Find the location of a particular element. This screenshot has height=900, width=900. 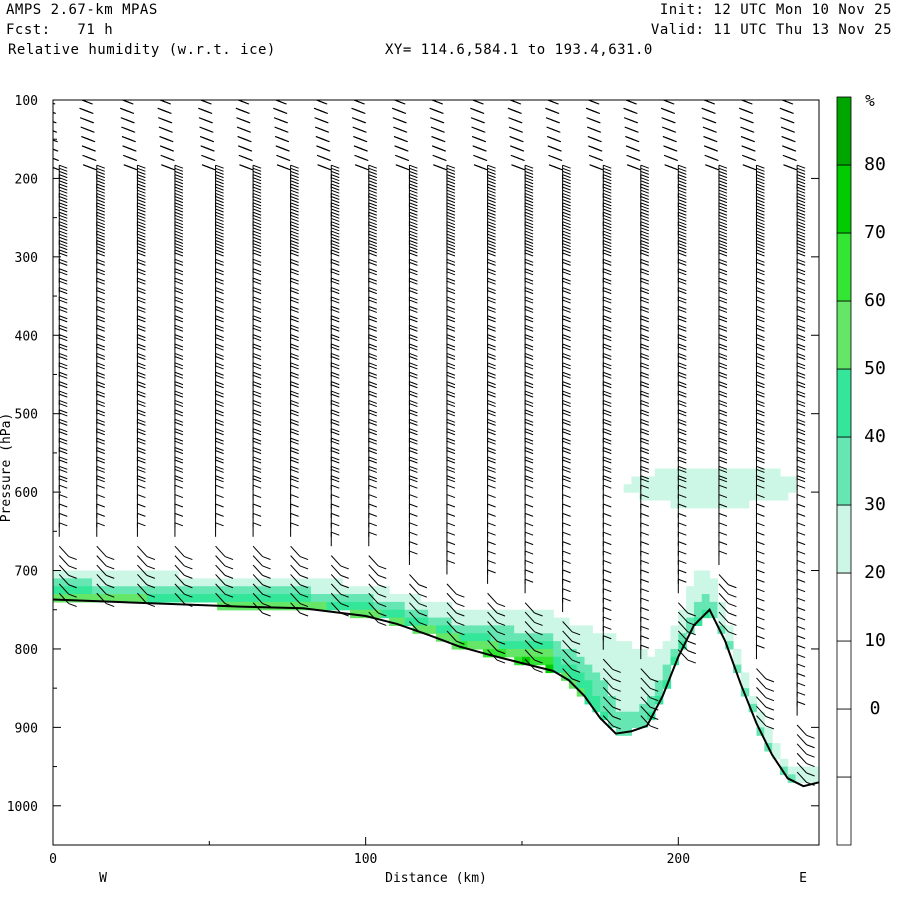

colorbar-unit: % is located at coordinates (870, 100).